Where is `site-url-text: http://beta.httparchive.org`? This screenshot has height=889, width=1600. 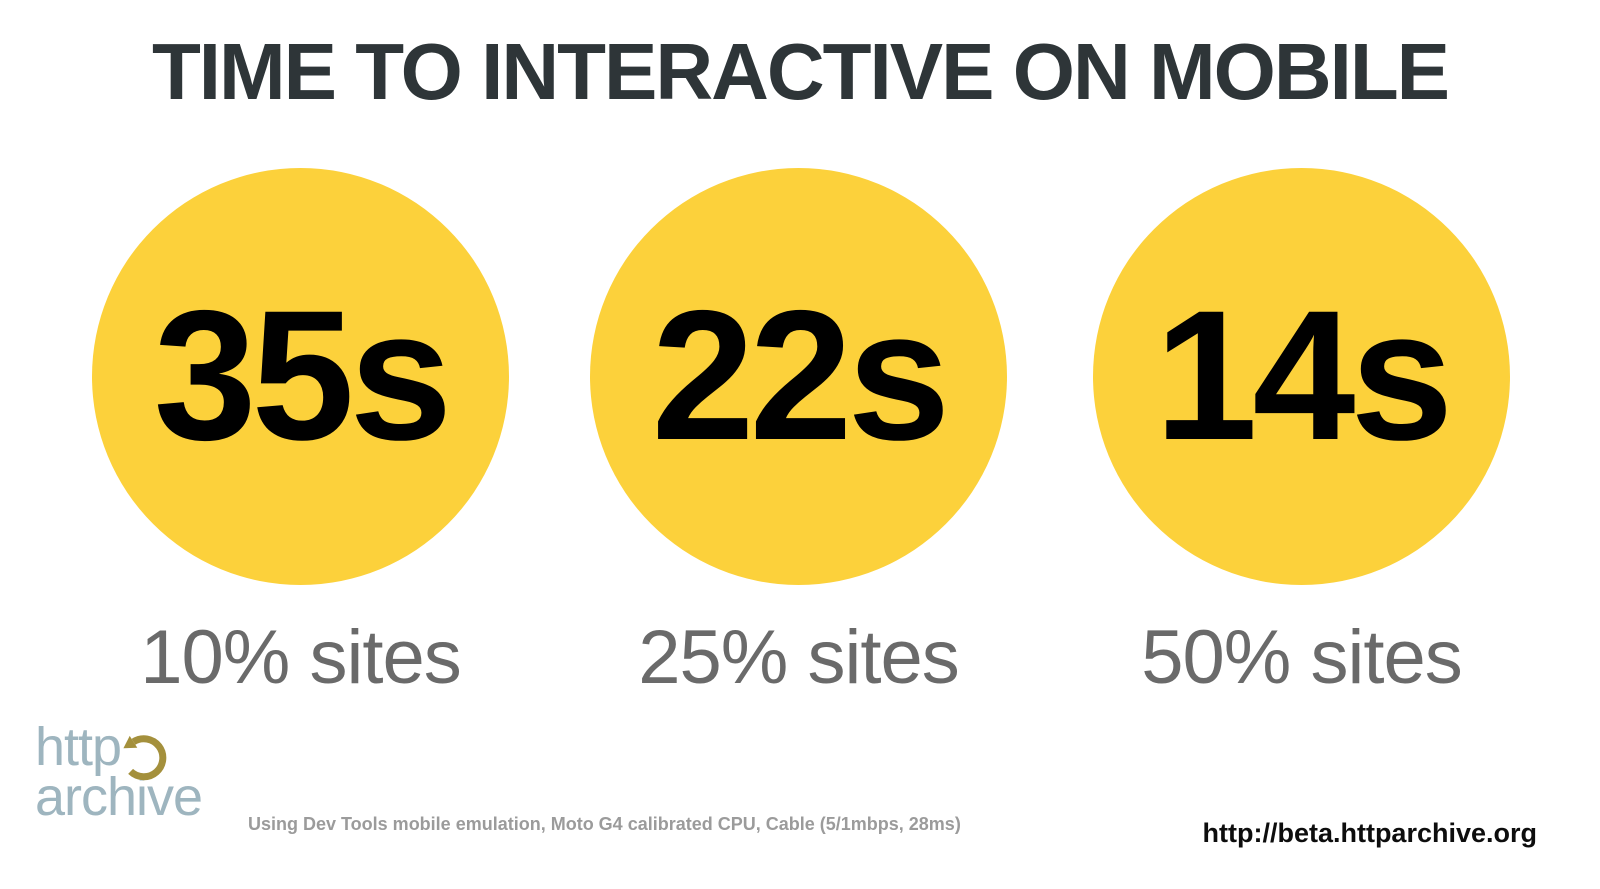 site-url-text: http://beta.httparchive.org is located at coordinates (1369, 833).